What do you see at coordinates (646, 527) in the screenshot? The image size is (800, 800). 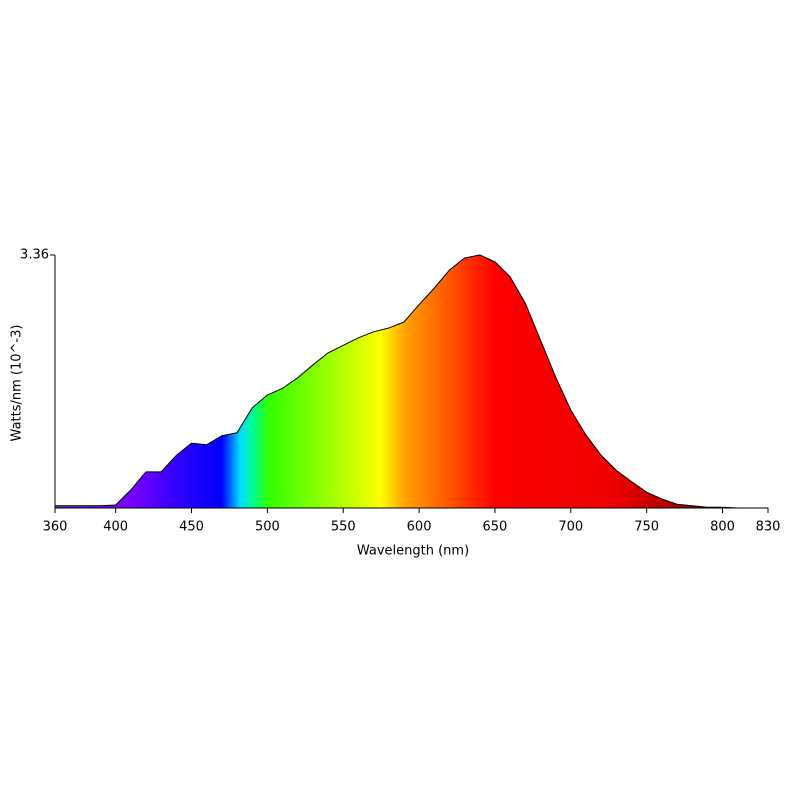 I see `x-tick-label: 750` at bounding box center [646, 527].